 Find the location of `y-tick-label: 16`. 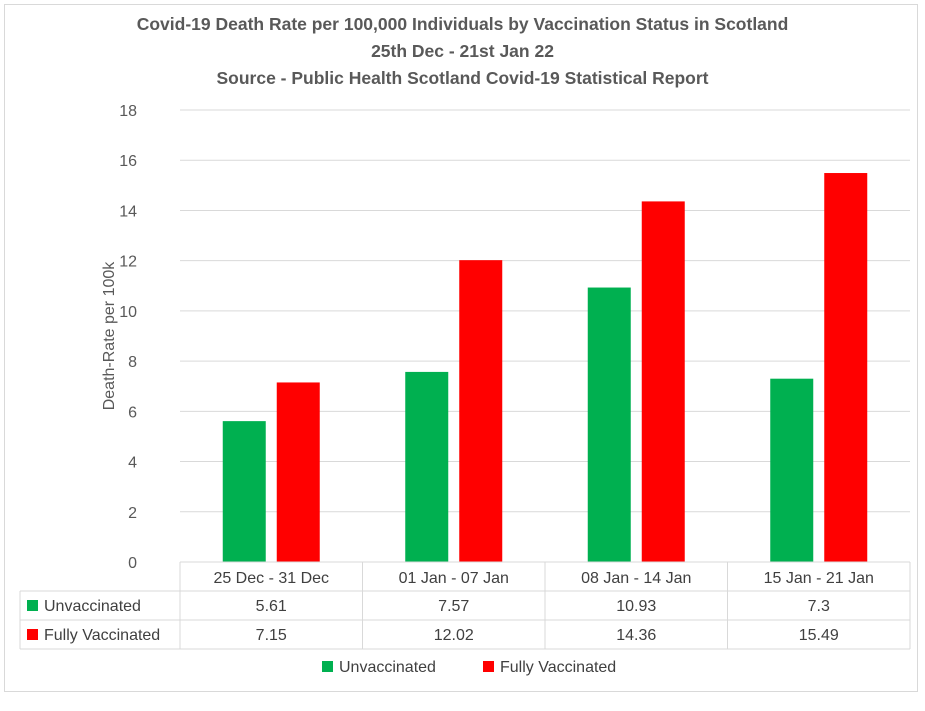

y-tick-label: 16 is located at coordinates (128, 161).